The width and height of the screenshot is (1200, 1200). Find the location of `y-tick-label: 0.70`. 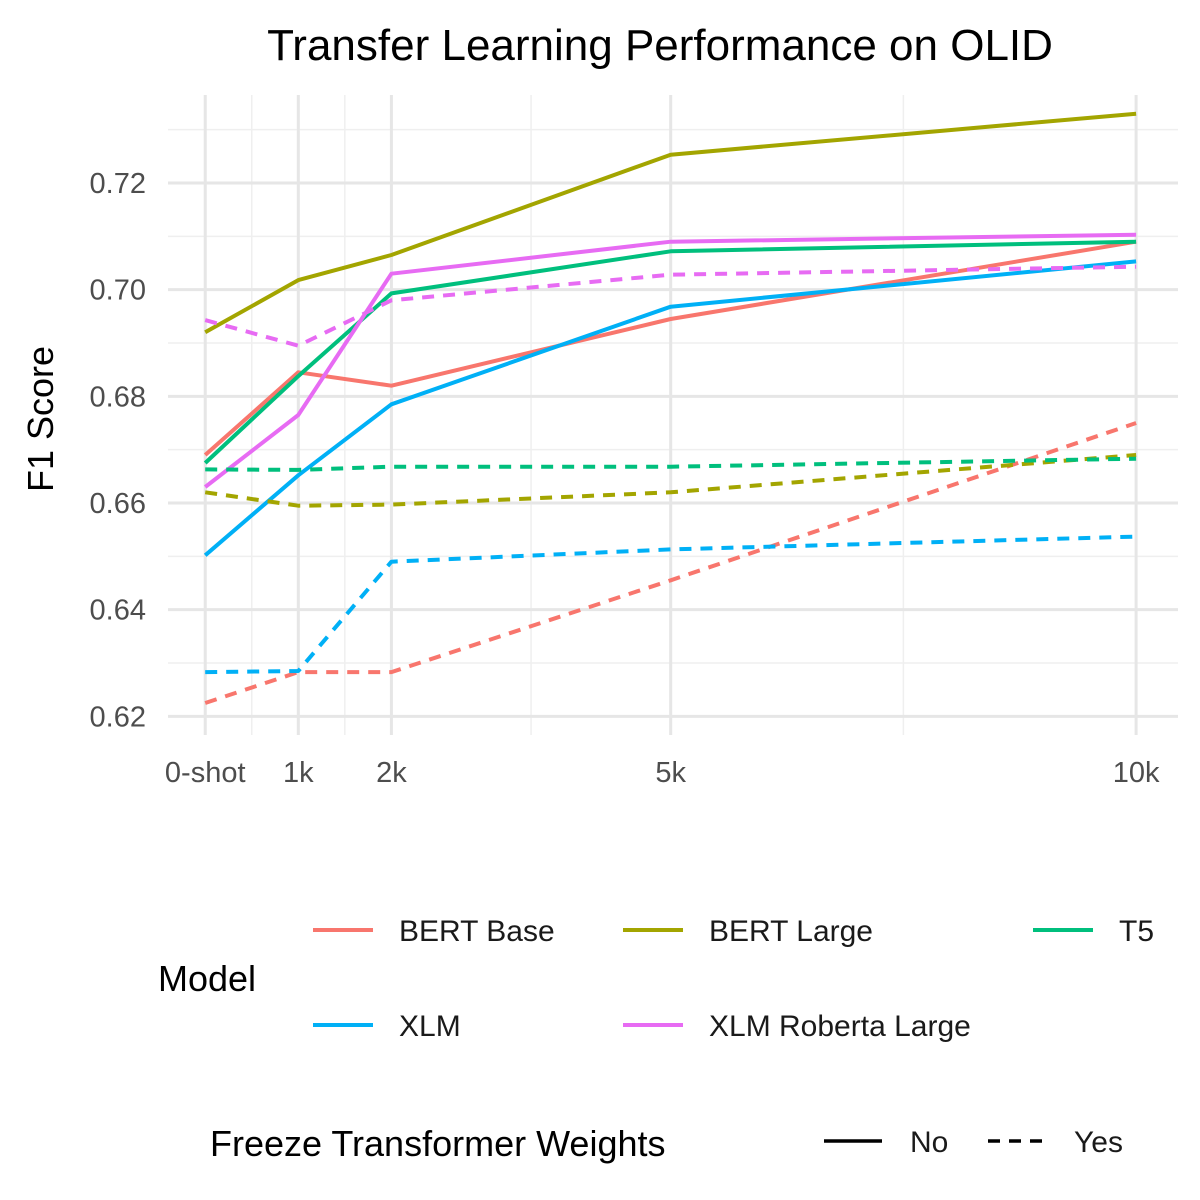

y-tick-label: 0.70 is located at coordinates (118, 291).